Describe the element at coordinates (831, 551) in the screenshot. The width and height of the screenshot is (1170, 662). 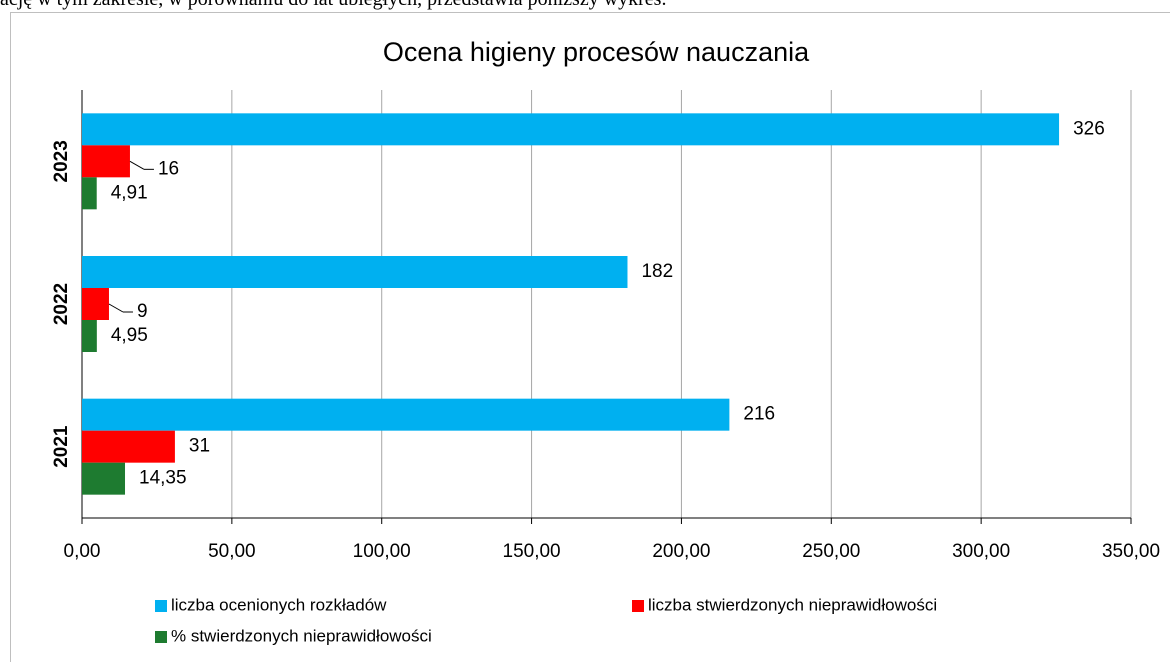
I see `x-tick-label: 250,00` at that location.